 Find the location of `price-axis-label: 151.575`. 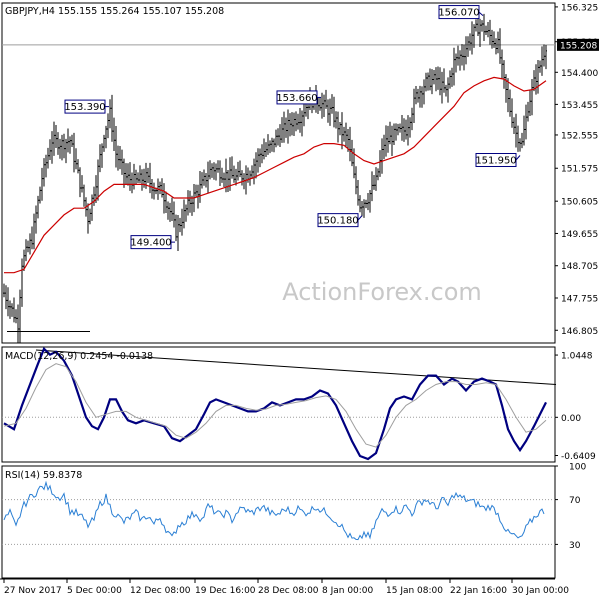

price-axis-label: 151.575 is located at coordinates (579, 170).